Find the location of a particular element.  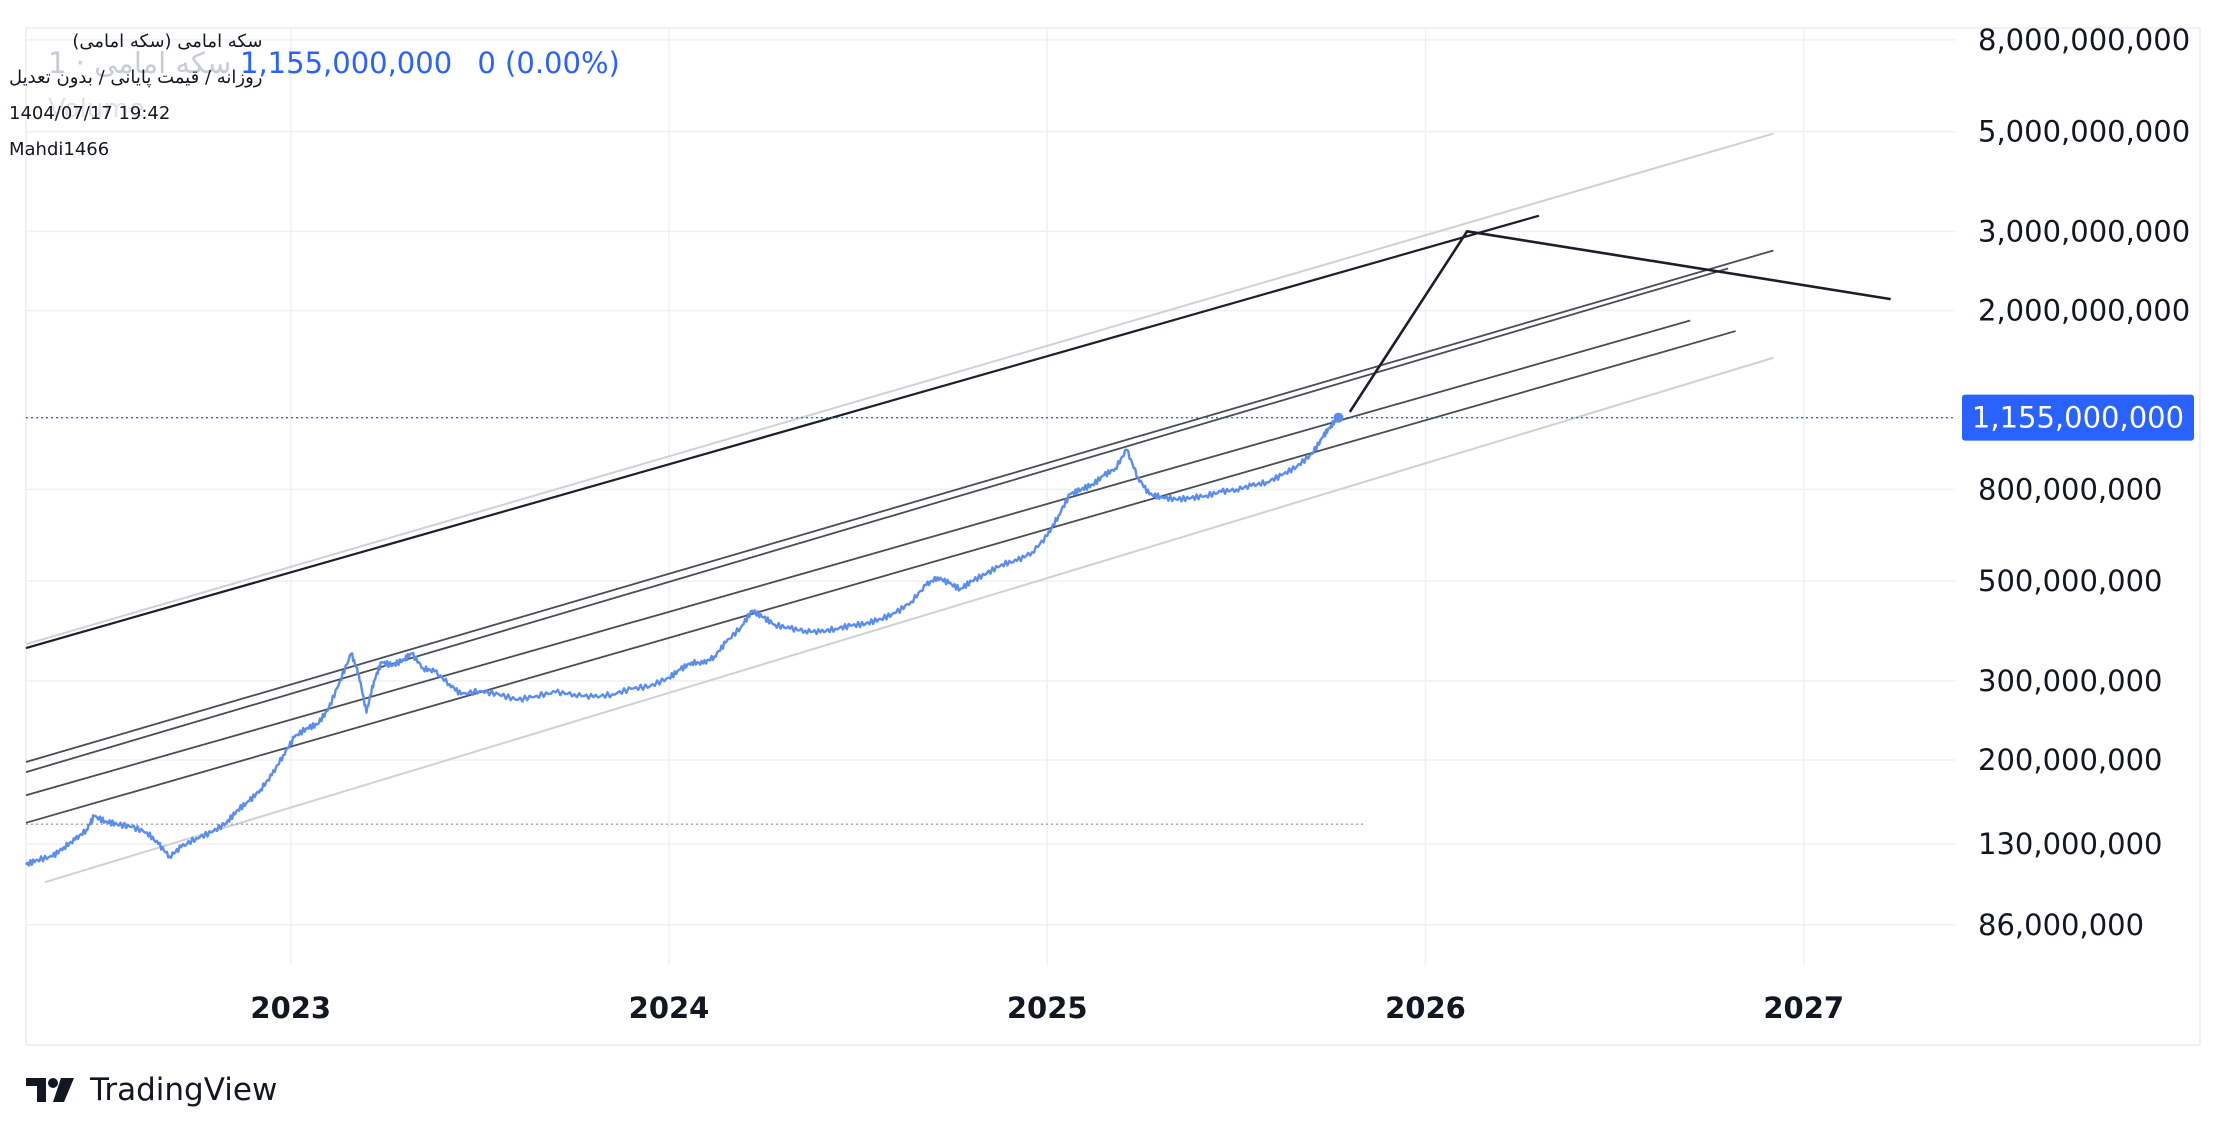

symbol-title: سکه امامی (سکه امامی) is located at coordinates (167, 41).